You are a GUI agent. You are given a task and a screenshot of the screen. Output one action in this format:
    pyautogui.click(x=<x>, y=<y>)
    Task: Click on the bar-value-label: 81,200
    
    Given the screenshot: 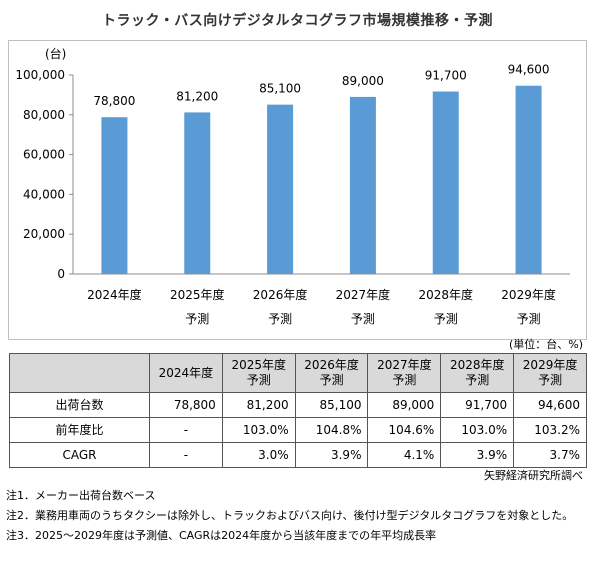 What is the action you would take?
    pyautogui.click(x=197, y=96)
    